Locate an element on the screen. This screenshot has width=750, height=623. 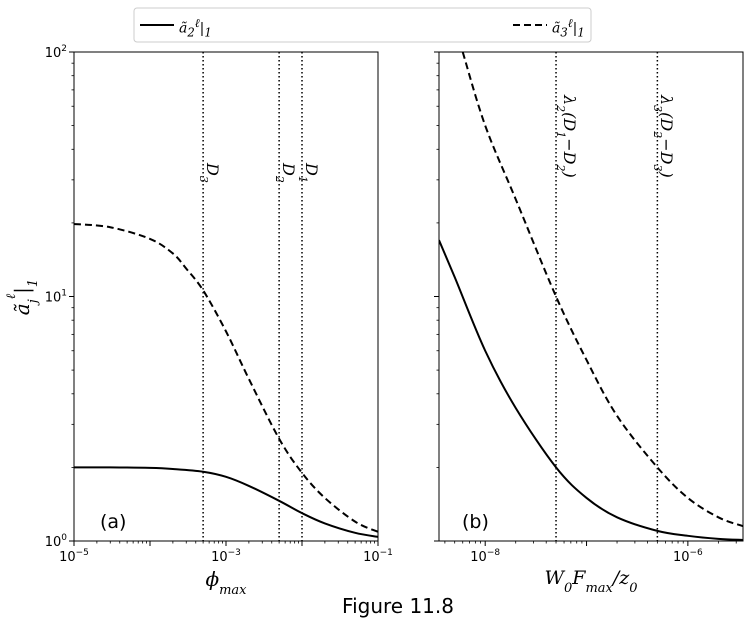
panel-a-xlabel: ϕmax is located at coordinates (226, 582).